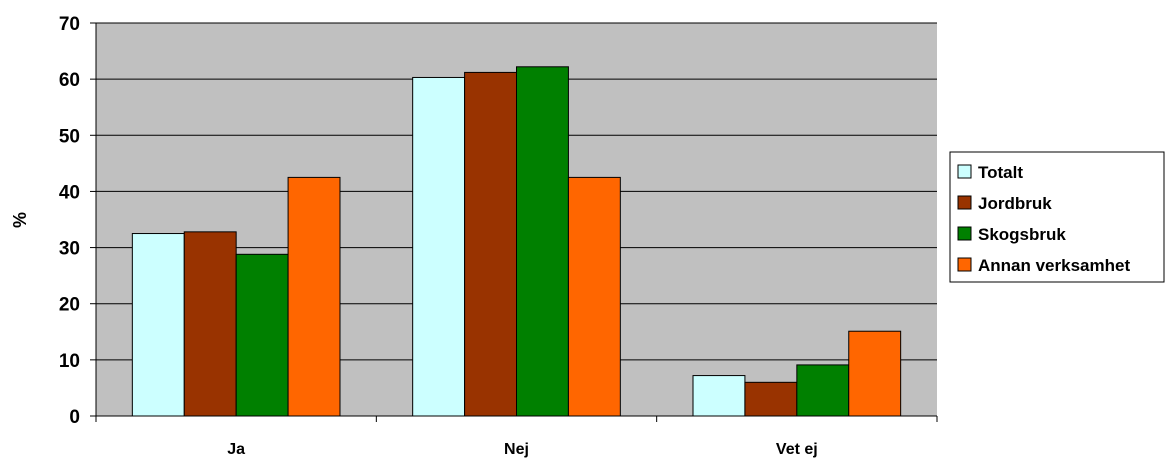 The height and width of the screenshot is (463, 1166). What do you see at coordinates (875, 373) in the screenshot?
I see `bar-annan-verksamhet-vet-ej` at bounding box center [875, 373].